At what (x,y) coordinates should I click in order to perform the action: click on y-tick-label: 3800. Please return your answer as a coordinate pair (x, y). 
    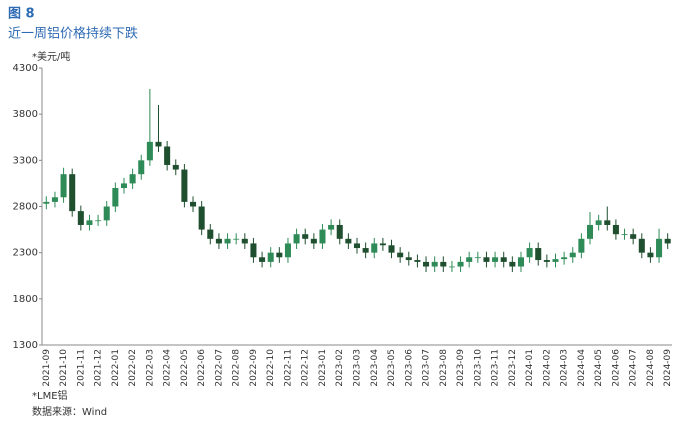
    Looking at the image, I should click on (25, 114).